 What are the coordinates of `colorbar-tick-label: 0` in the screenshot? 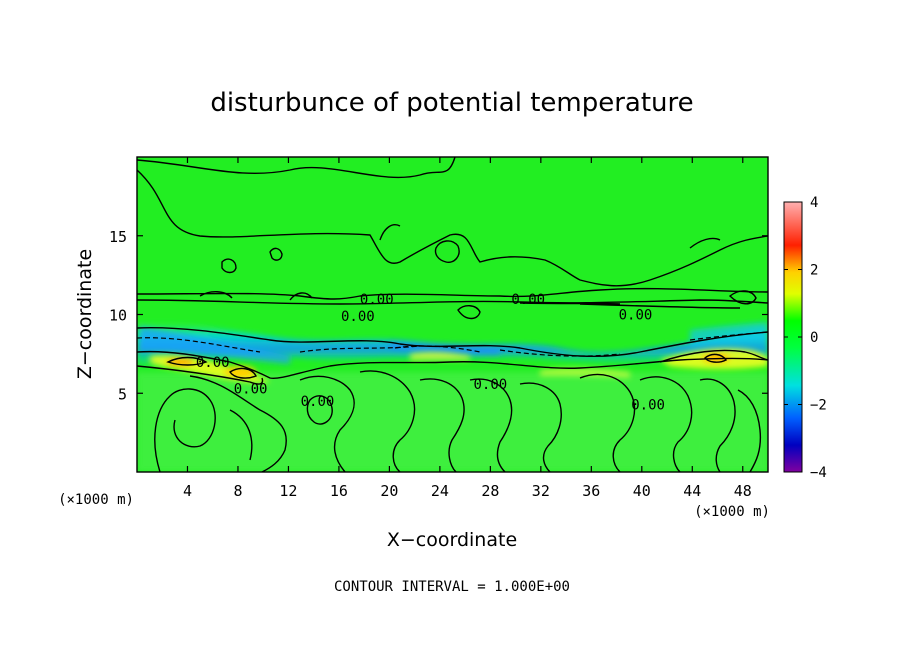 It's located at (814, 338).